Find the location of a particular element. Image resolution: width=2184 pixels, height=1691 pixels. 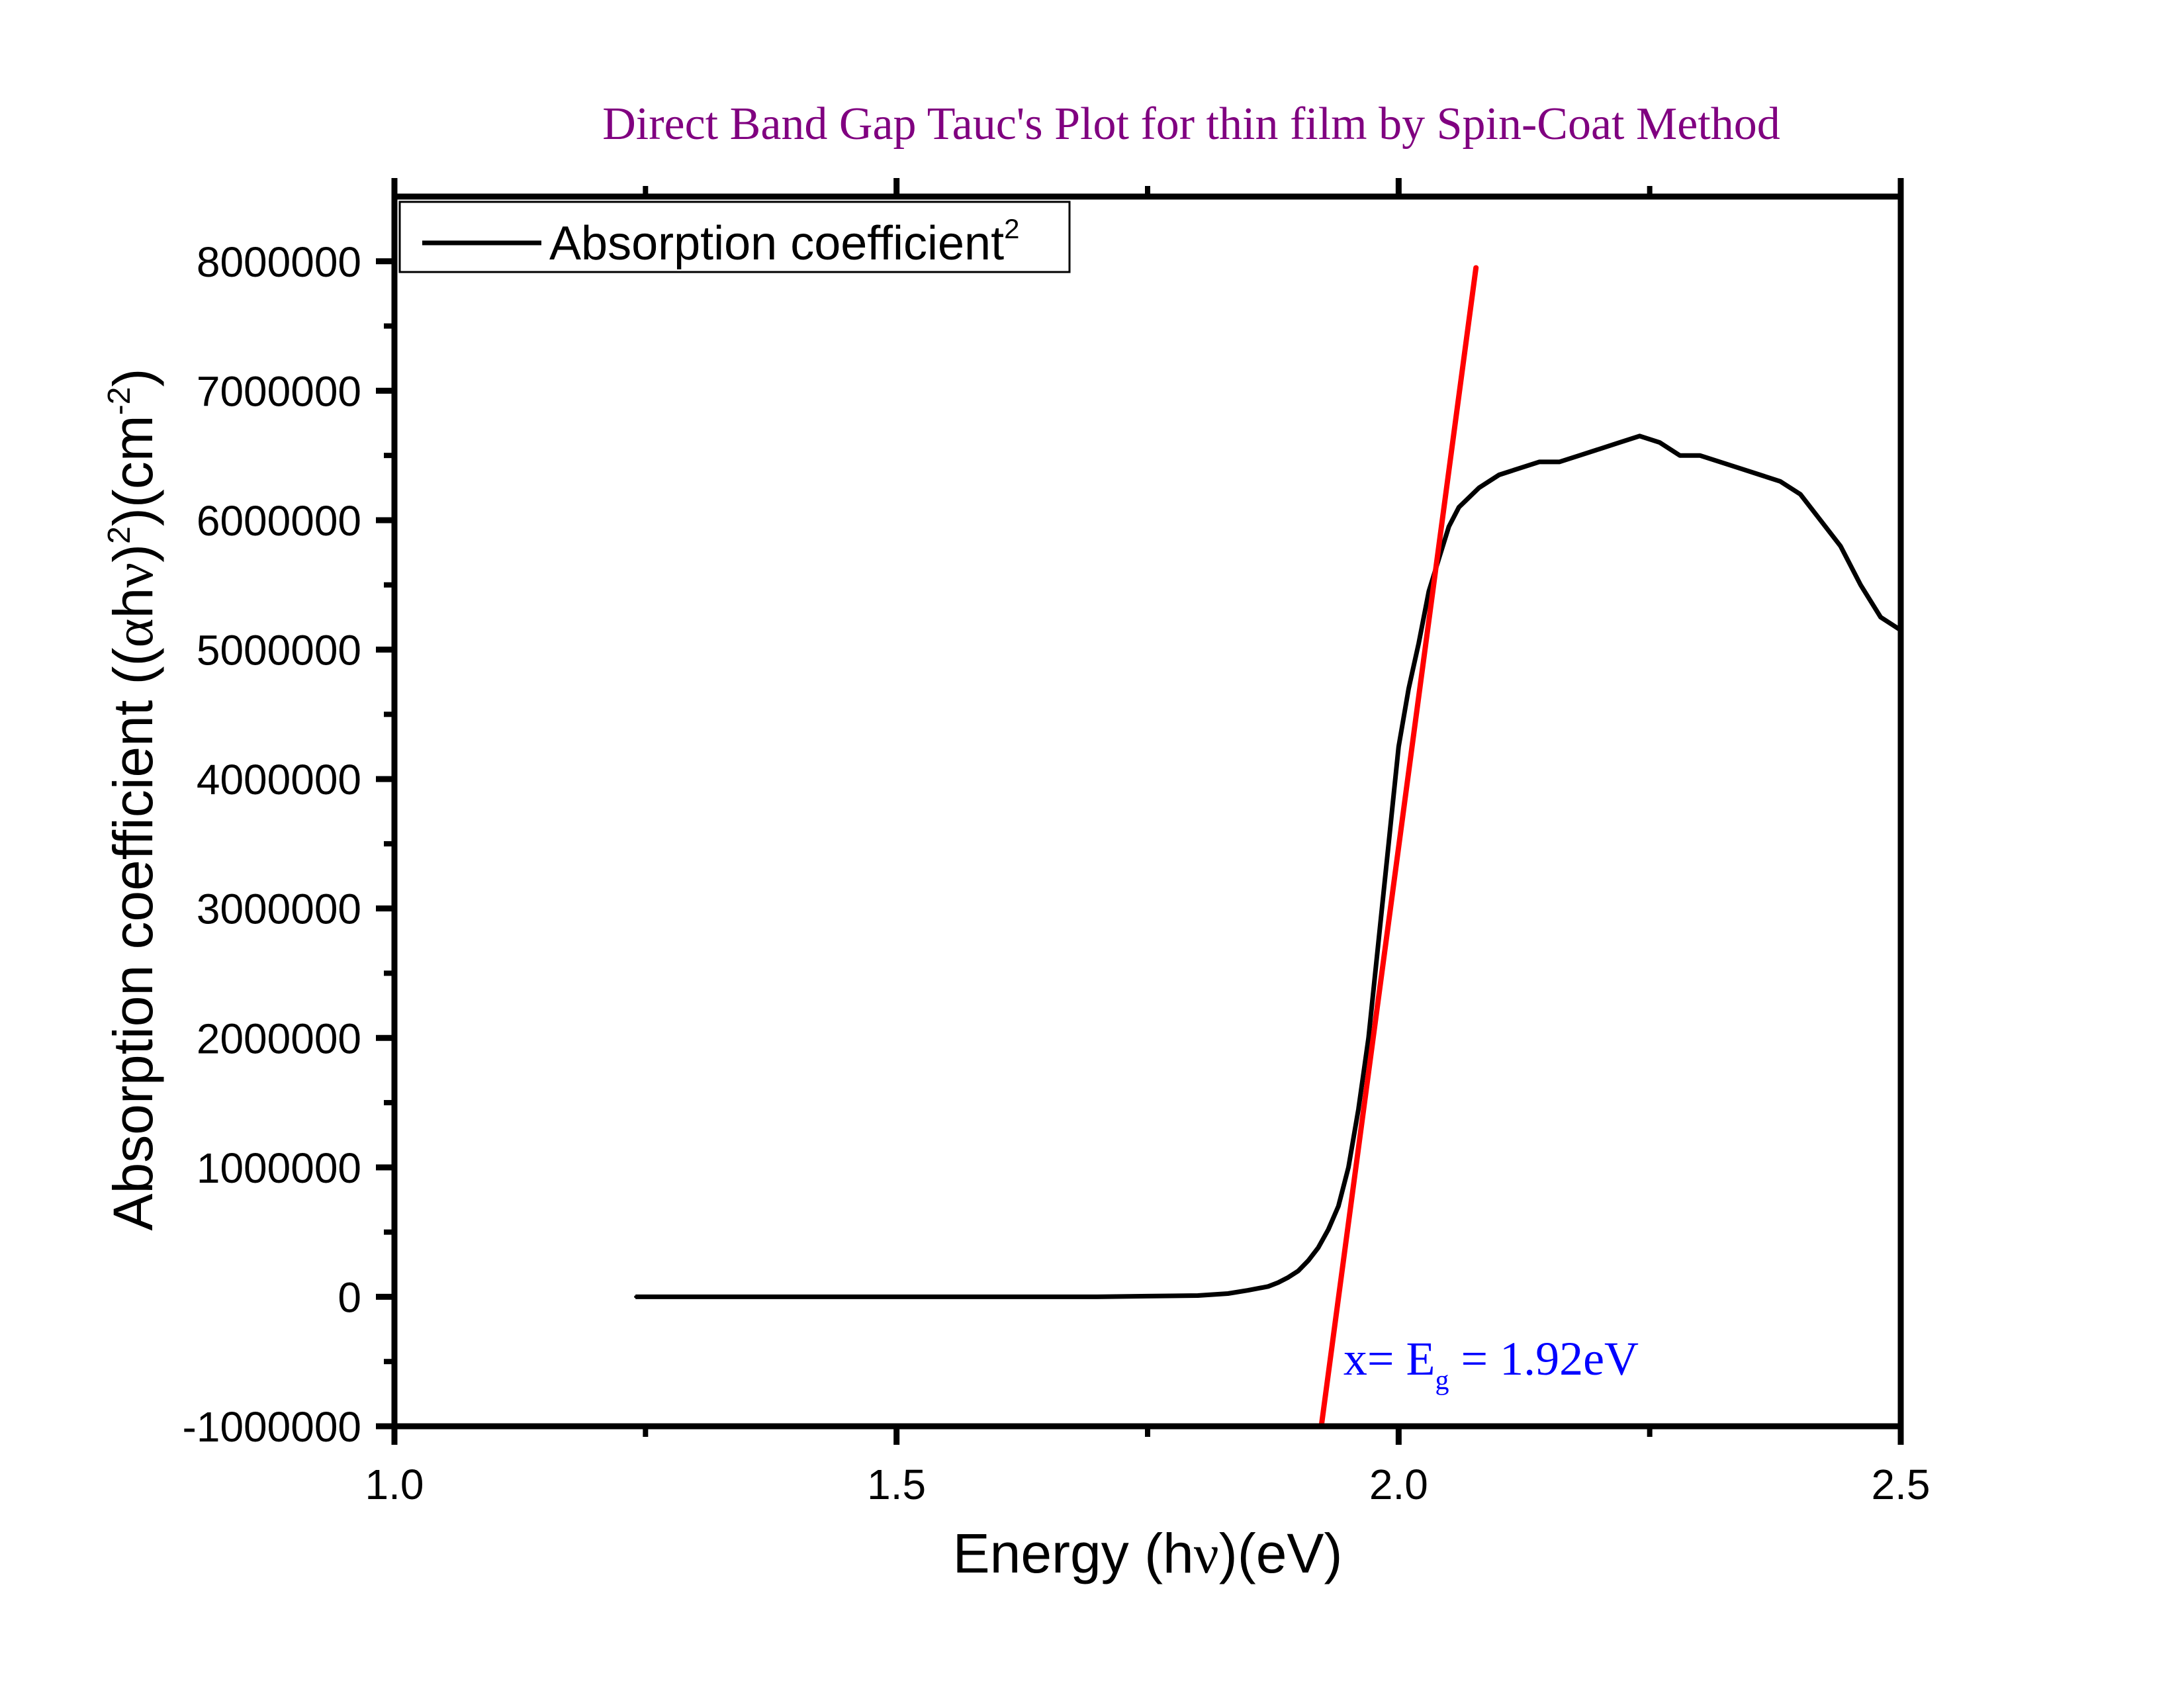

y-tick-label: 1000000 is located at coordinates (279, 1168).